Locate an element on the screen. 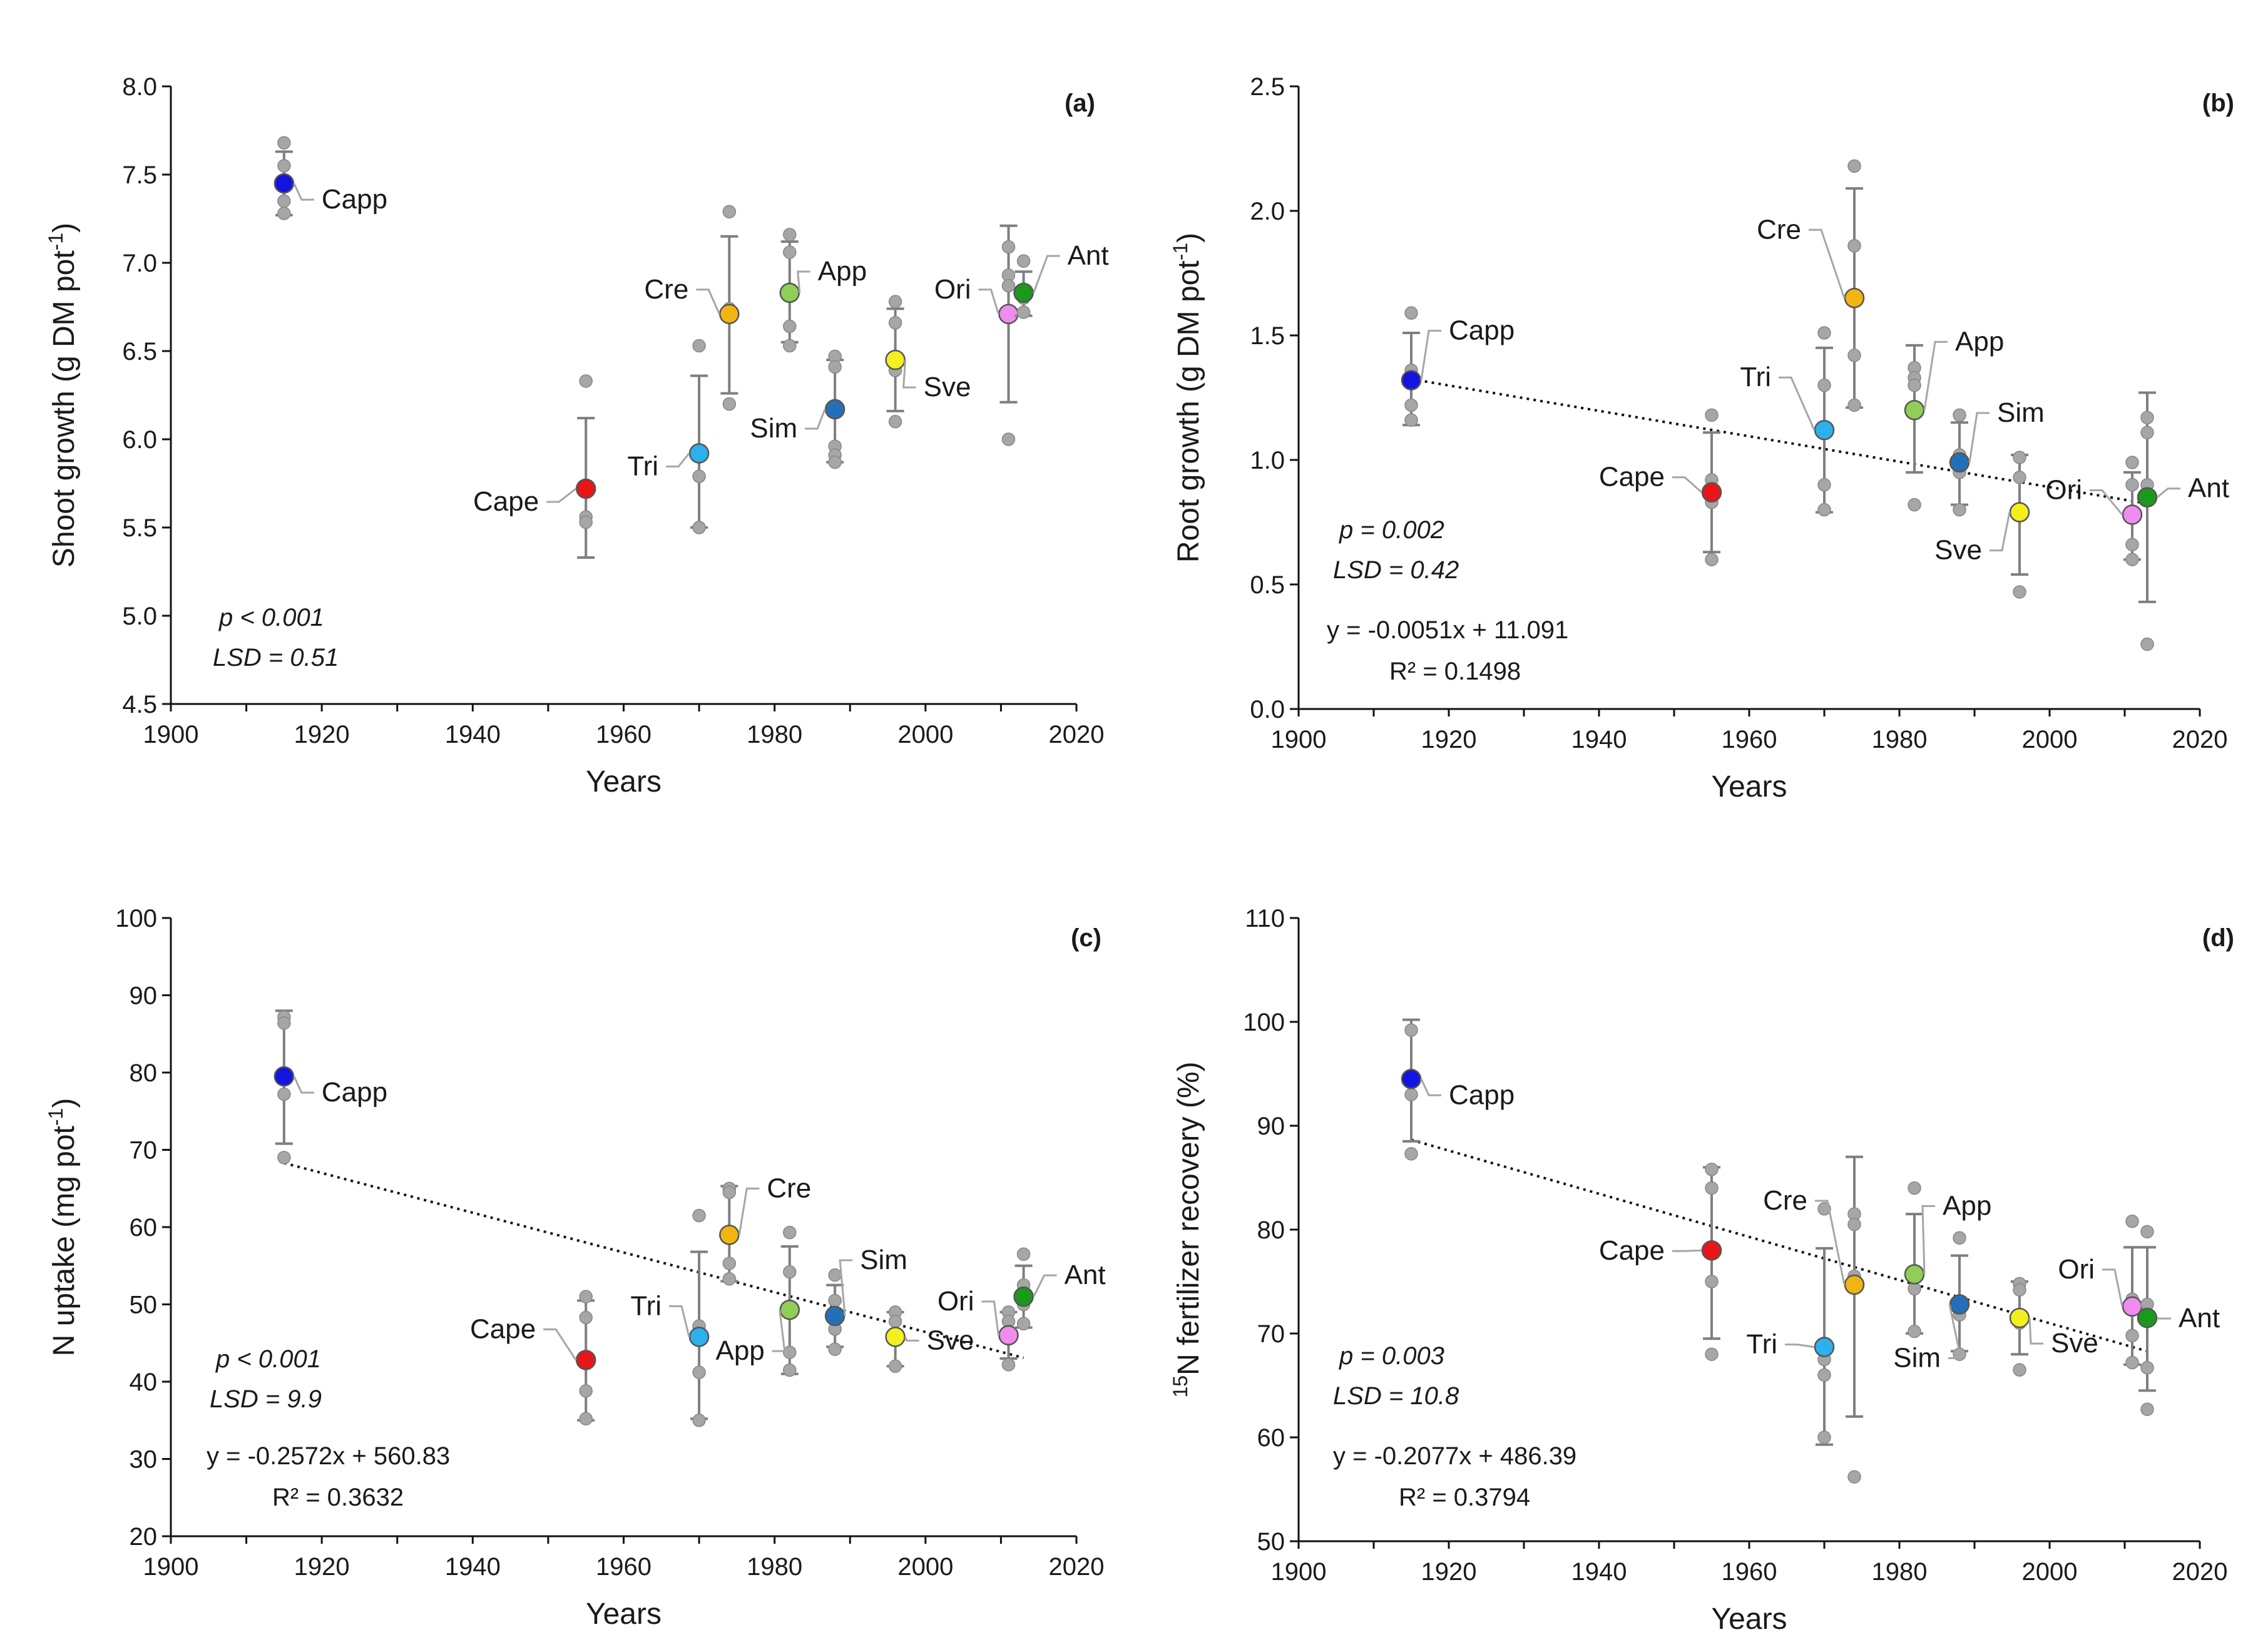  data-point-cre: Cre is located at coordinates (692, 308).